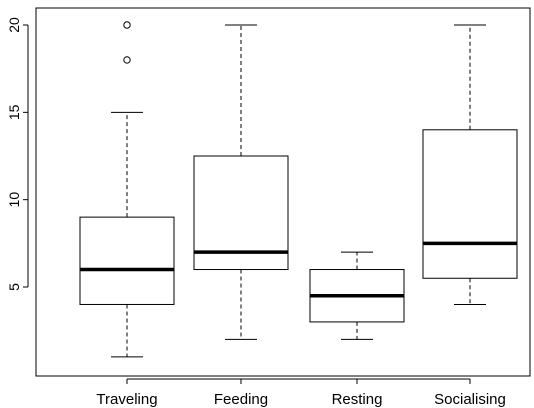 Image resolution: width=534 pixels, height=408 pixels. What do you see at coordinates (17, 154) in the screenshot?
I see `y-axis: 5 10 15 20` at bounding box center [17, 154].